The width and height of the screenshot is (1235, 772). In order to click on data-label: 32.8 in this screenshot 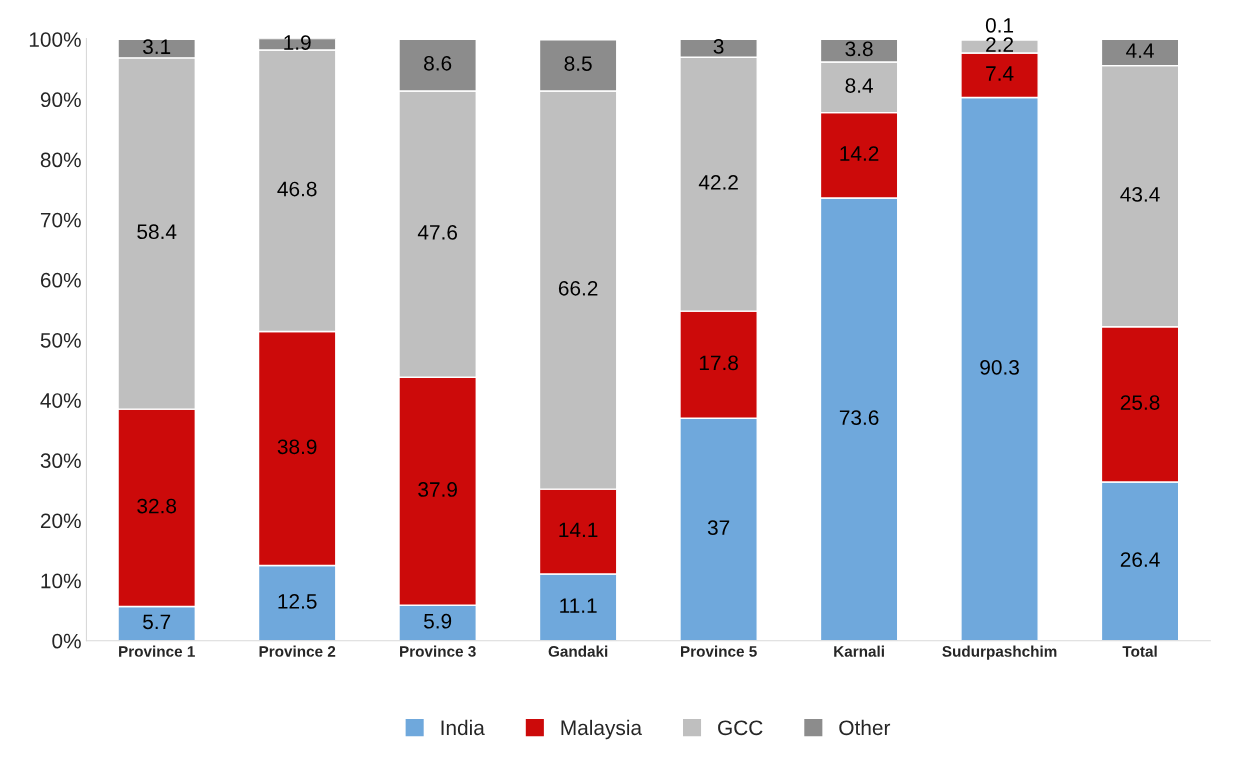, I will do `click(157, 506)`.